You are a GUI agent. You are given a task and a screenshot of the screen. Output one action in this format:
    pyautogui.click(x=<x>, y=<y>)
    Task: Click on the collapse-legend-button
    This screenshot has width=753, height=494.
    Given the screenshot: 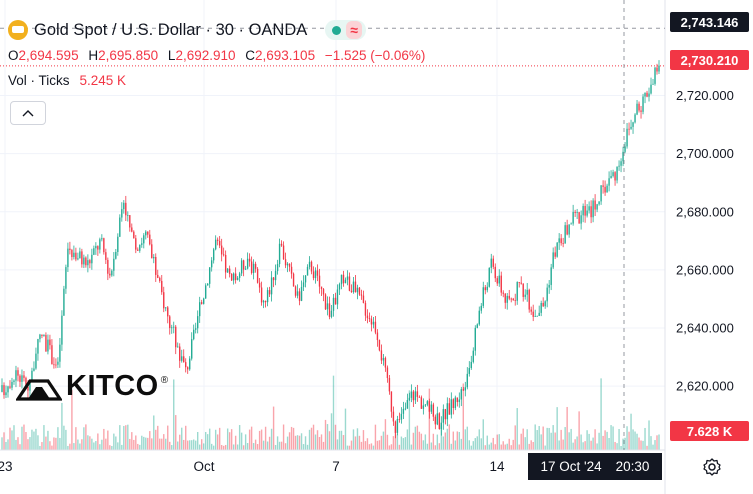 What is the action you would take?
    pyautogui.click(x=28, y=113)
    